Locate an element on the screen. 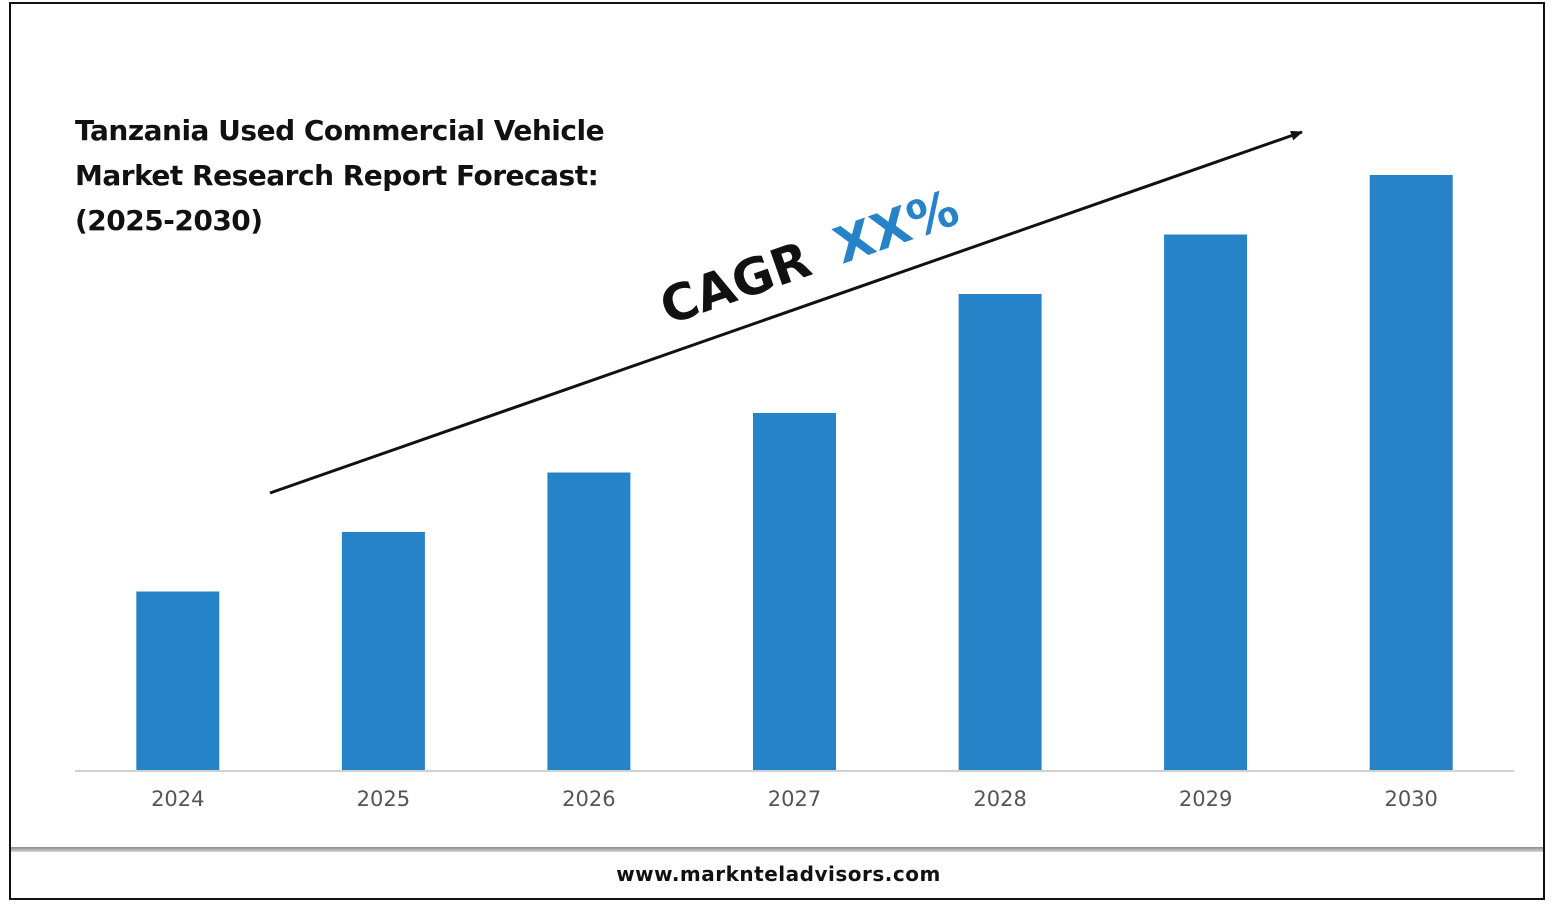 This screenshot has width=1557, height=906. x-tick-label-2027: 2027 is located at coordinates (794, 799).